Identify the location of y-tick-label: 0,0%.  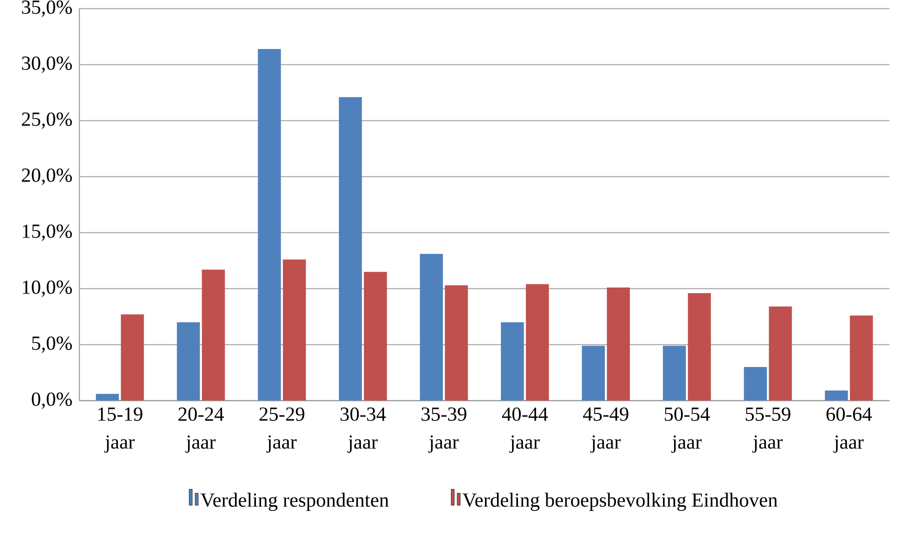
(52, 400).